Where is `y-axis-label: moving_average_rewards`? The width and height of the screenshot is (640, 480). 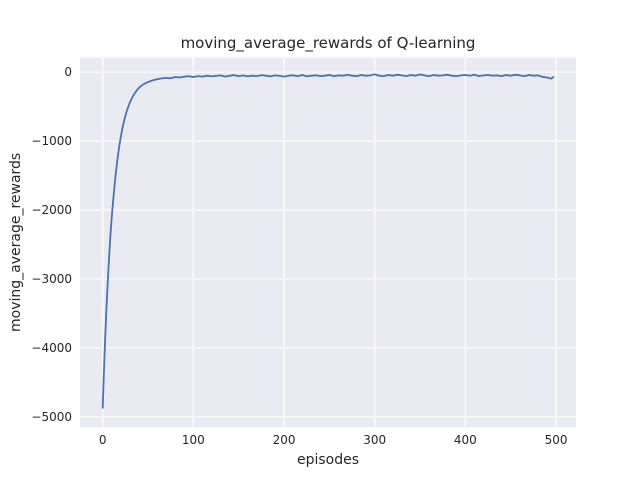
y-axis-label: moving_average_rewards is located at coordinates (16, 242).